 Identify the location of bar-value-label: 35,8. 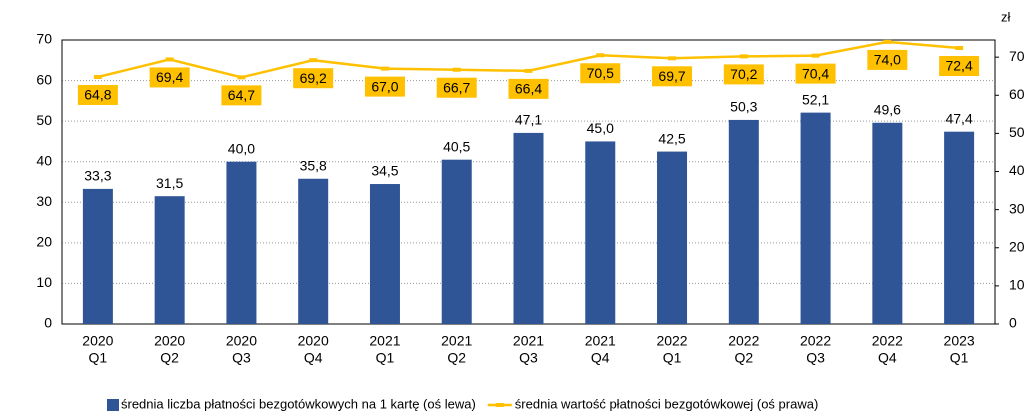
(313, 165).